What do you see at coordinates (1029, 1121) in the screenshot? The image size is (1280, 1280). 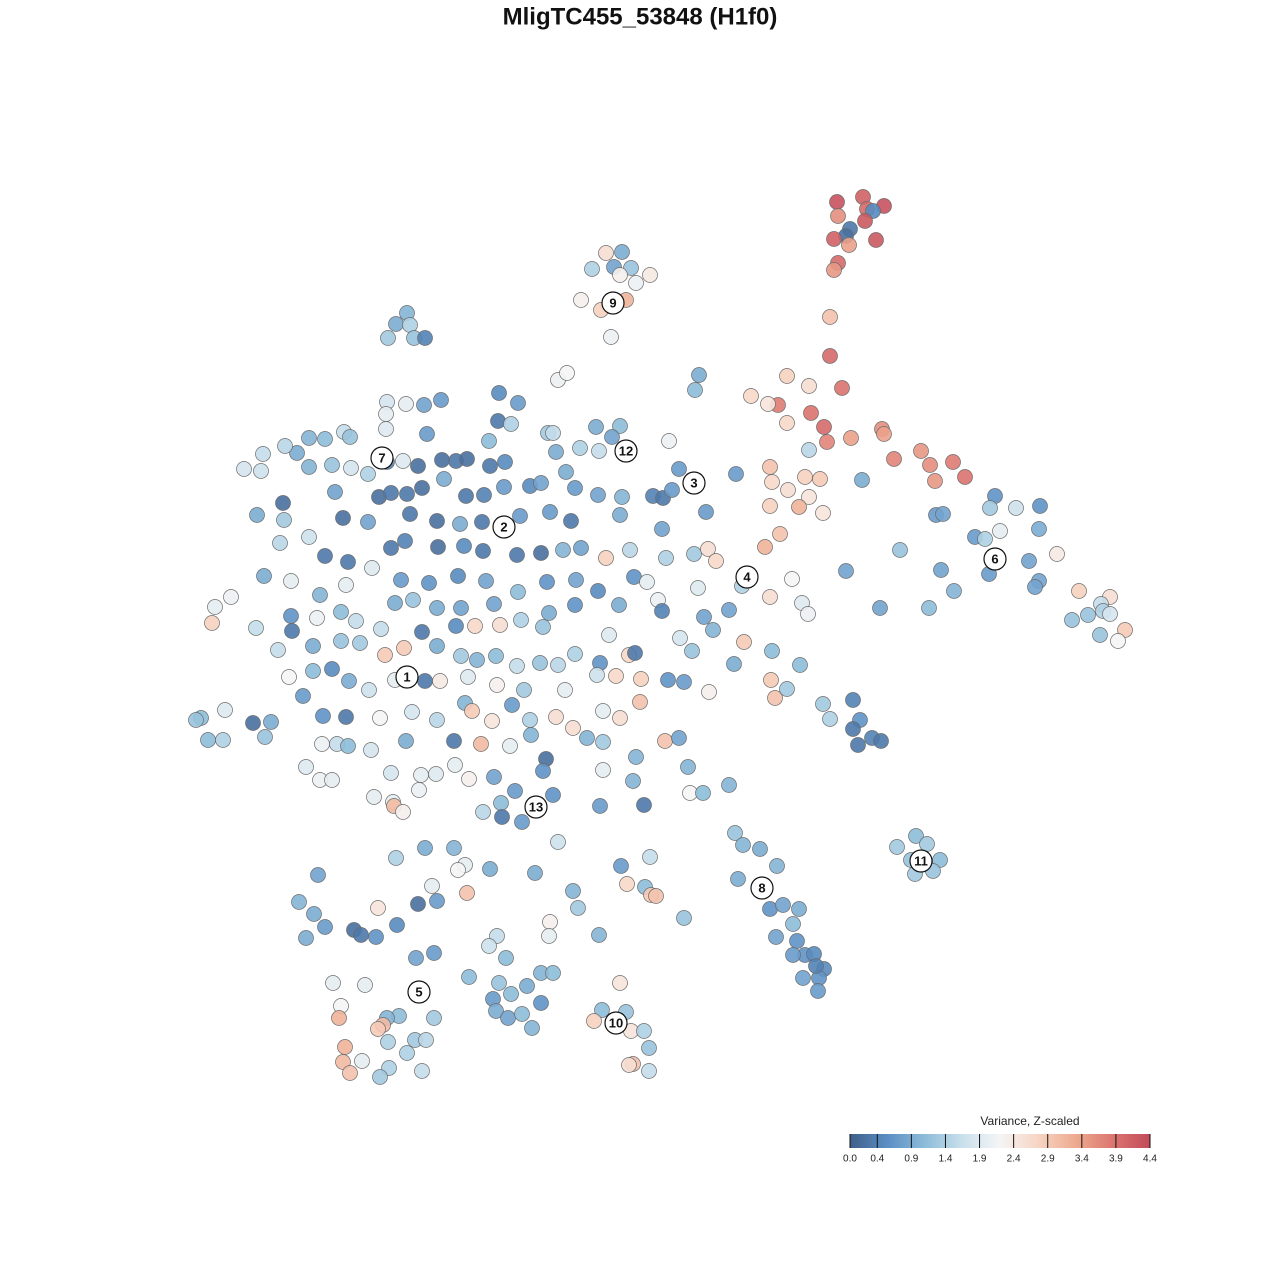 I see `colorbar-title: Variance, Z-scaled` at bounding box center [1029, 1121].